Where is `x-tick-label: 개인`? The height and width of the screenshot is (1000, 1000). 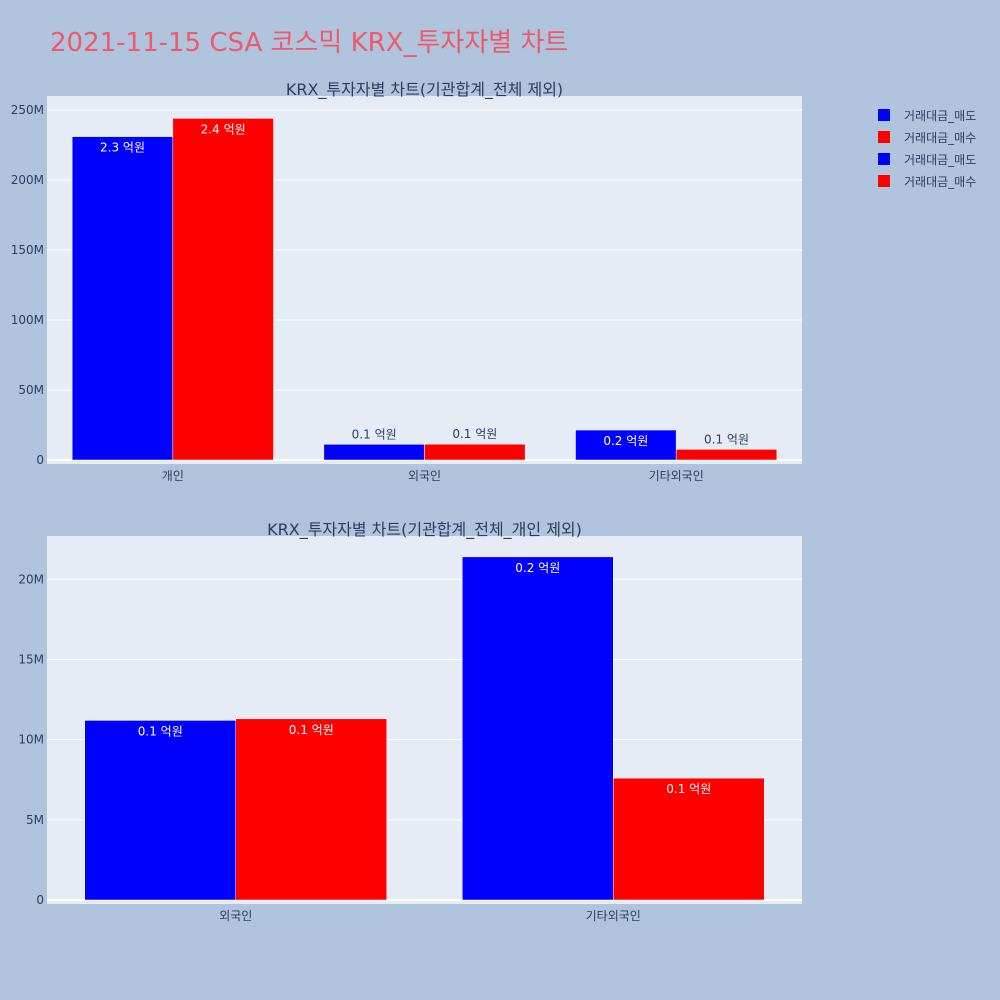 x-tick-label: 개인 is located at coordinates (173, 476).